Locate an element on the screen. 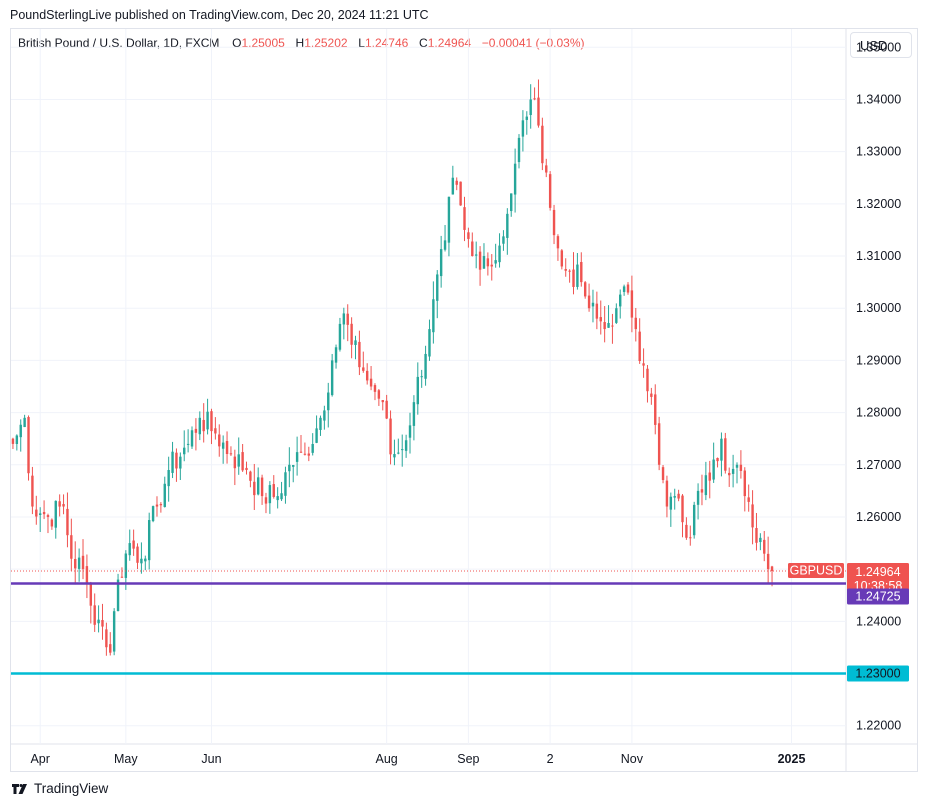 The width and height of the screenshot is (928, 807). symbol-name: British Pound / U.S. Dollar, 1D, FXCM is located at coordinates (119, 43).